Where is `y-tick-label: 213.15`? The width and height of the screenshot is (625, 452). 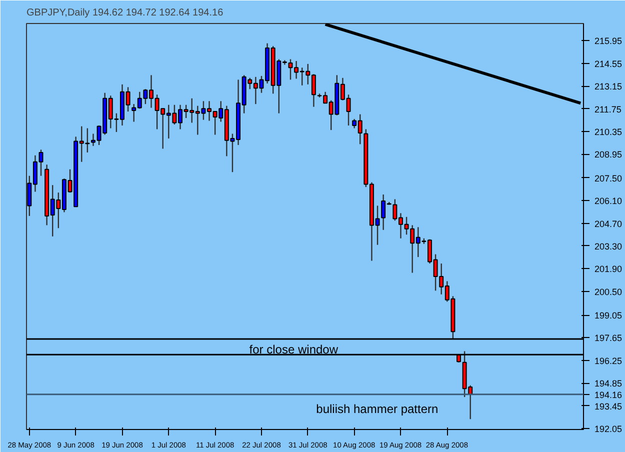
y-tick-label: 213.15 is located at coordinates (608, 87).